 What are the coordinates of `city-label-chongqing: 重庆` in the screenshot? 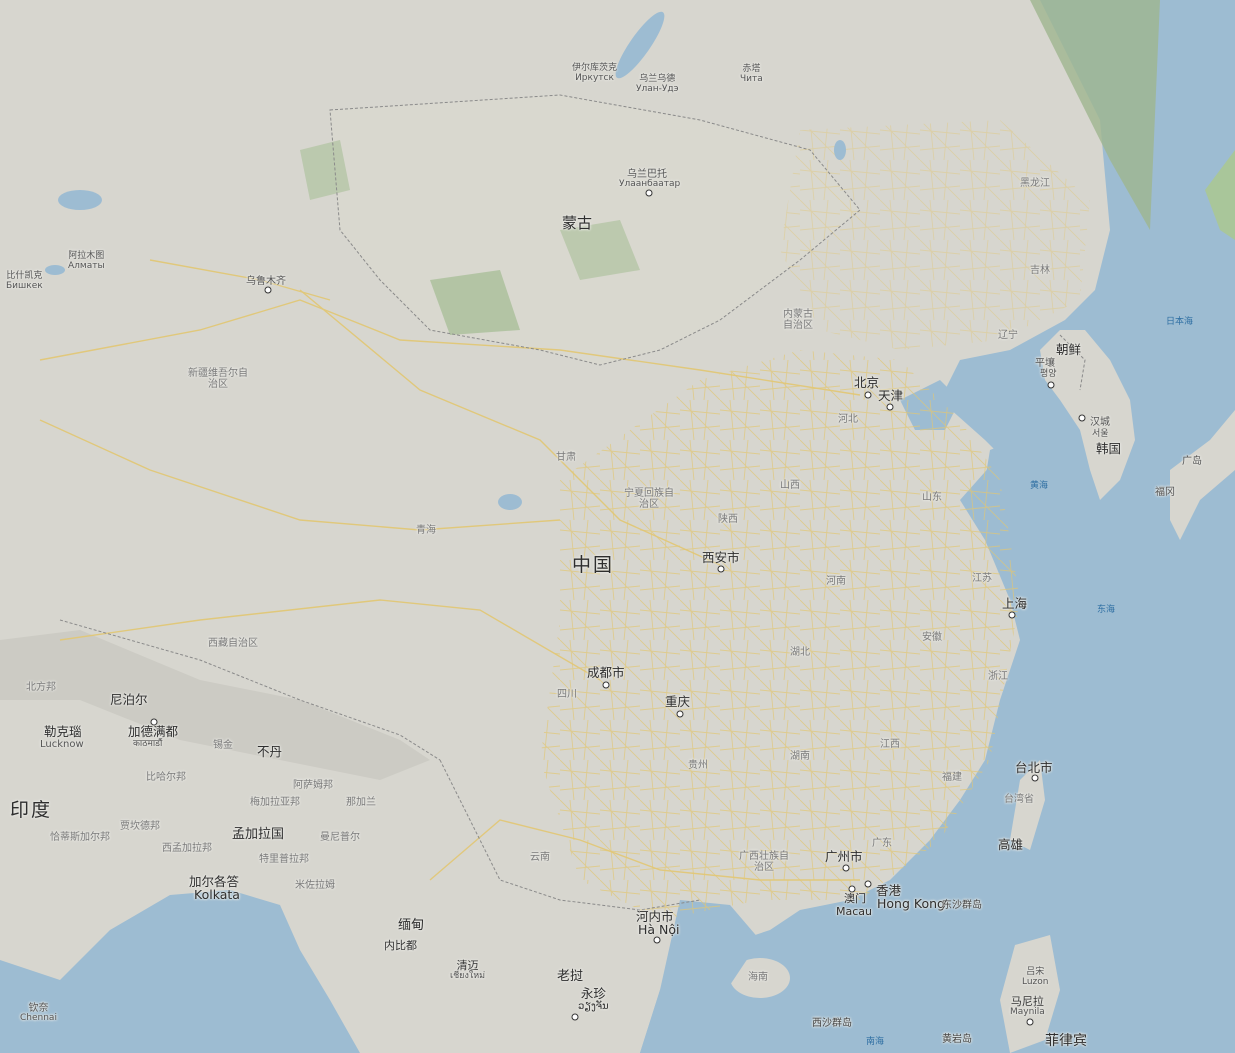 It's located at (678, 701).